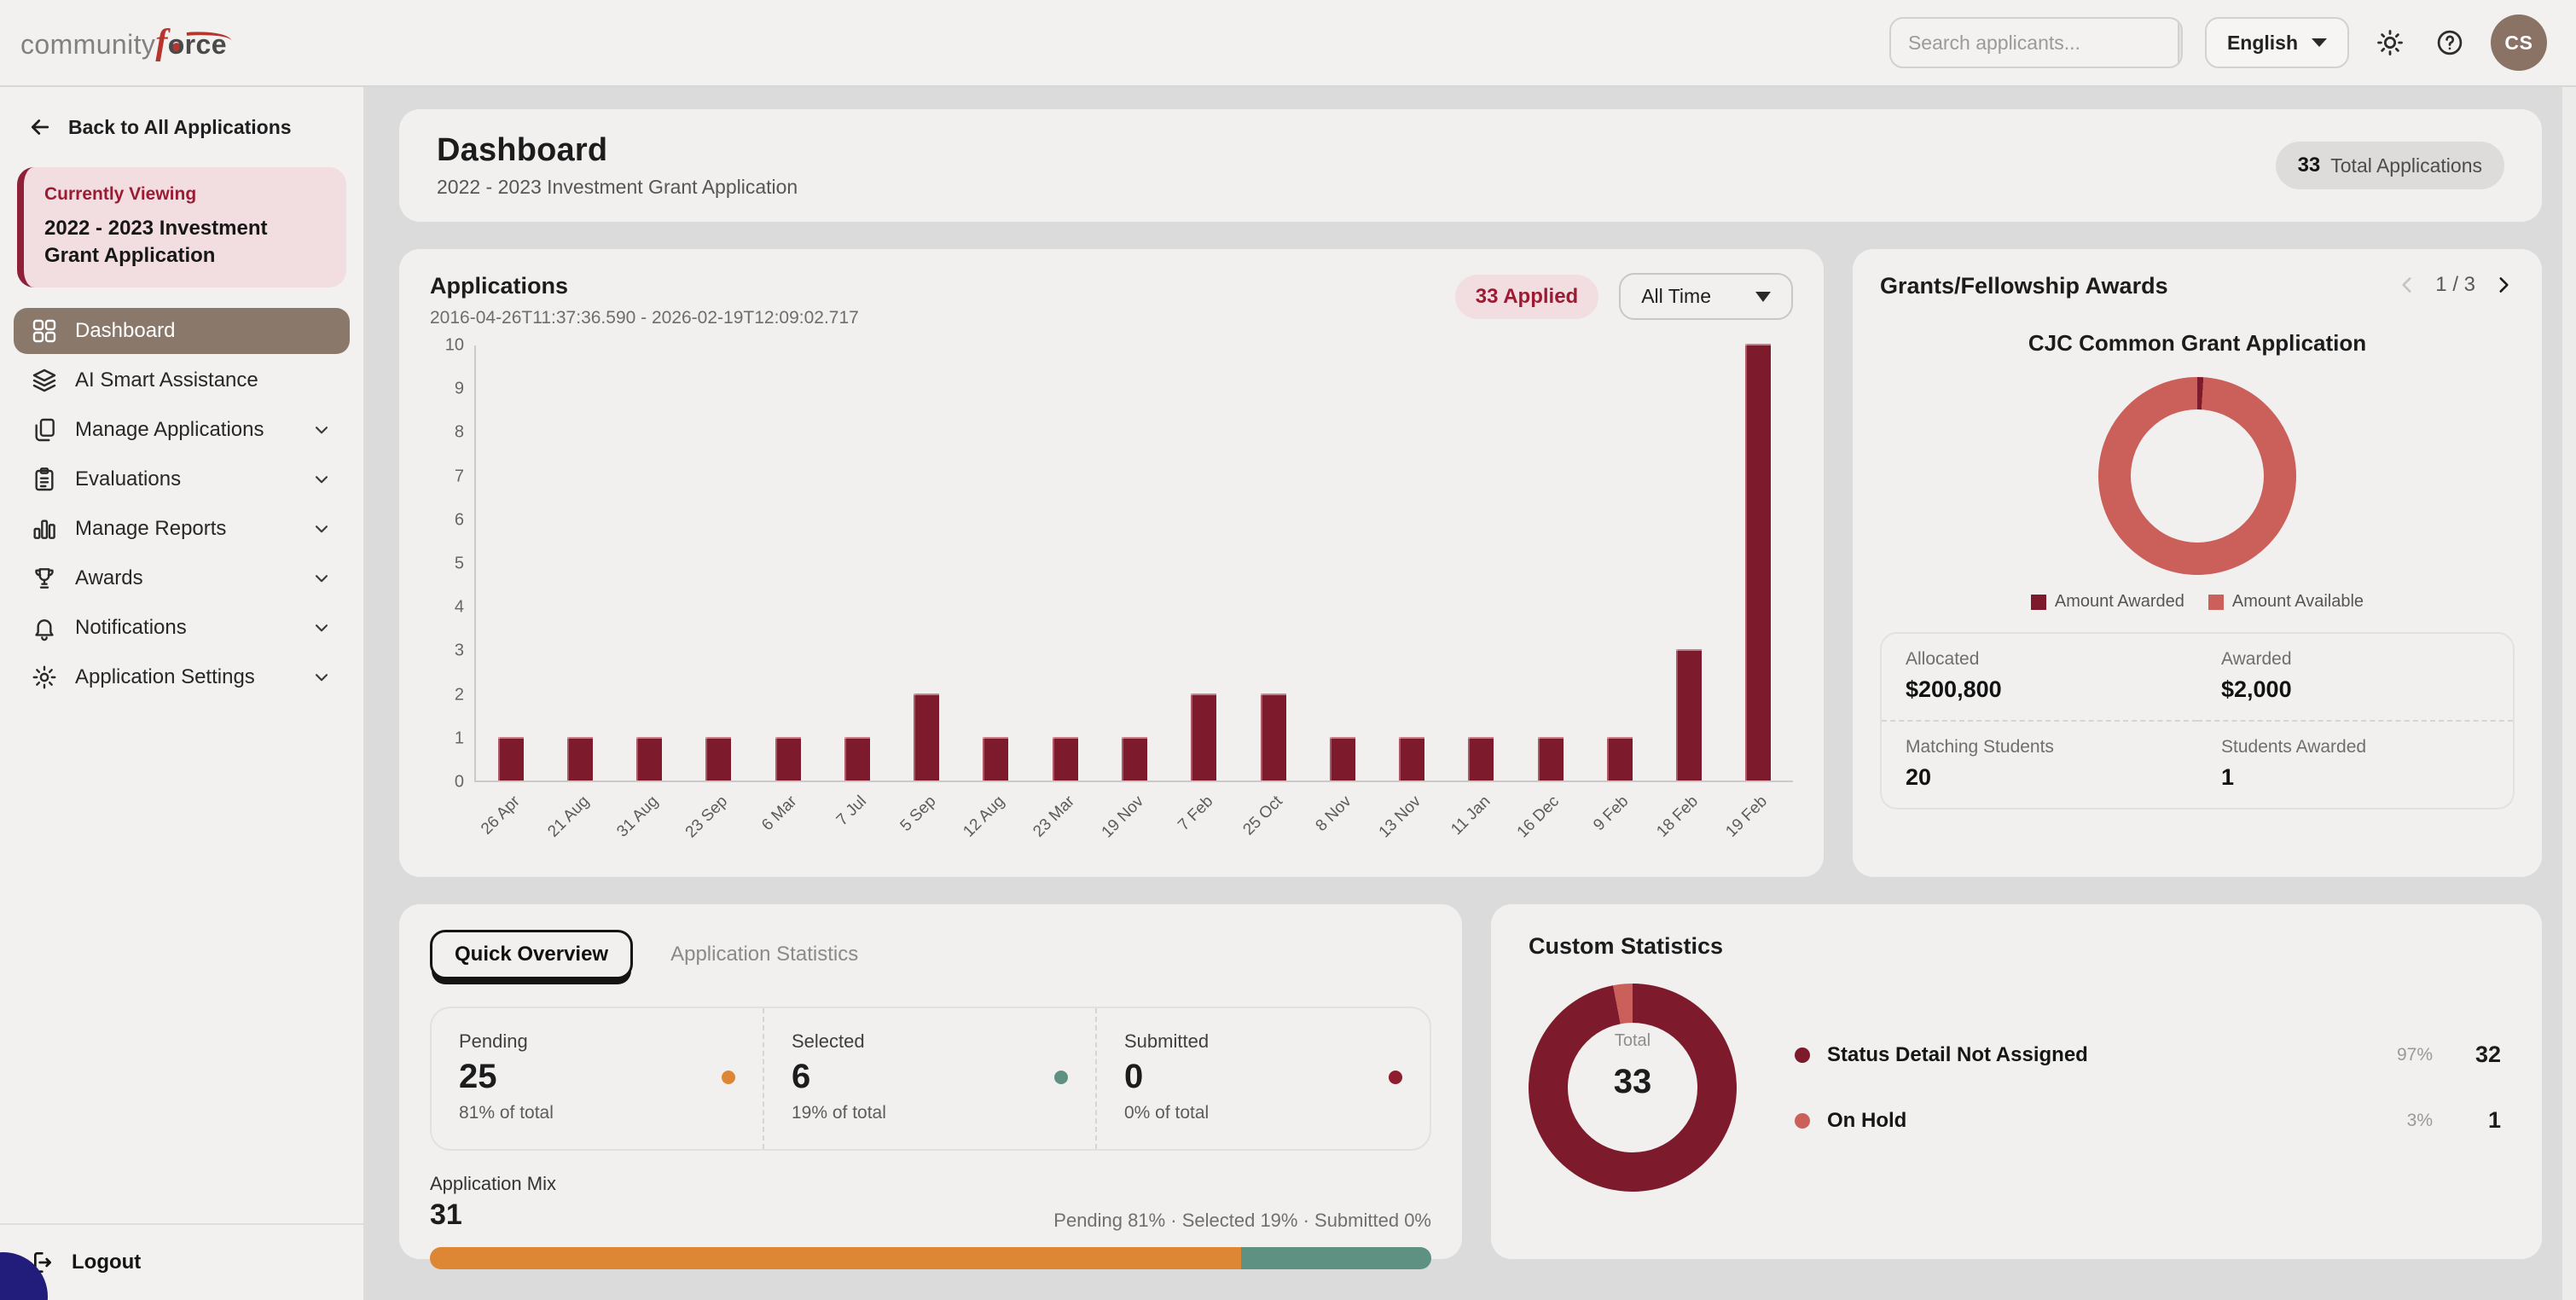  What do you see at coordinates (182, 628) in the screenshot?
I see `sidebar-item-notifications: Notifications` at bounding box center [182, 628].